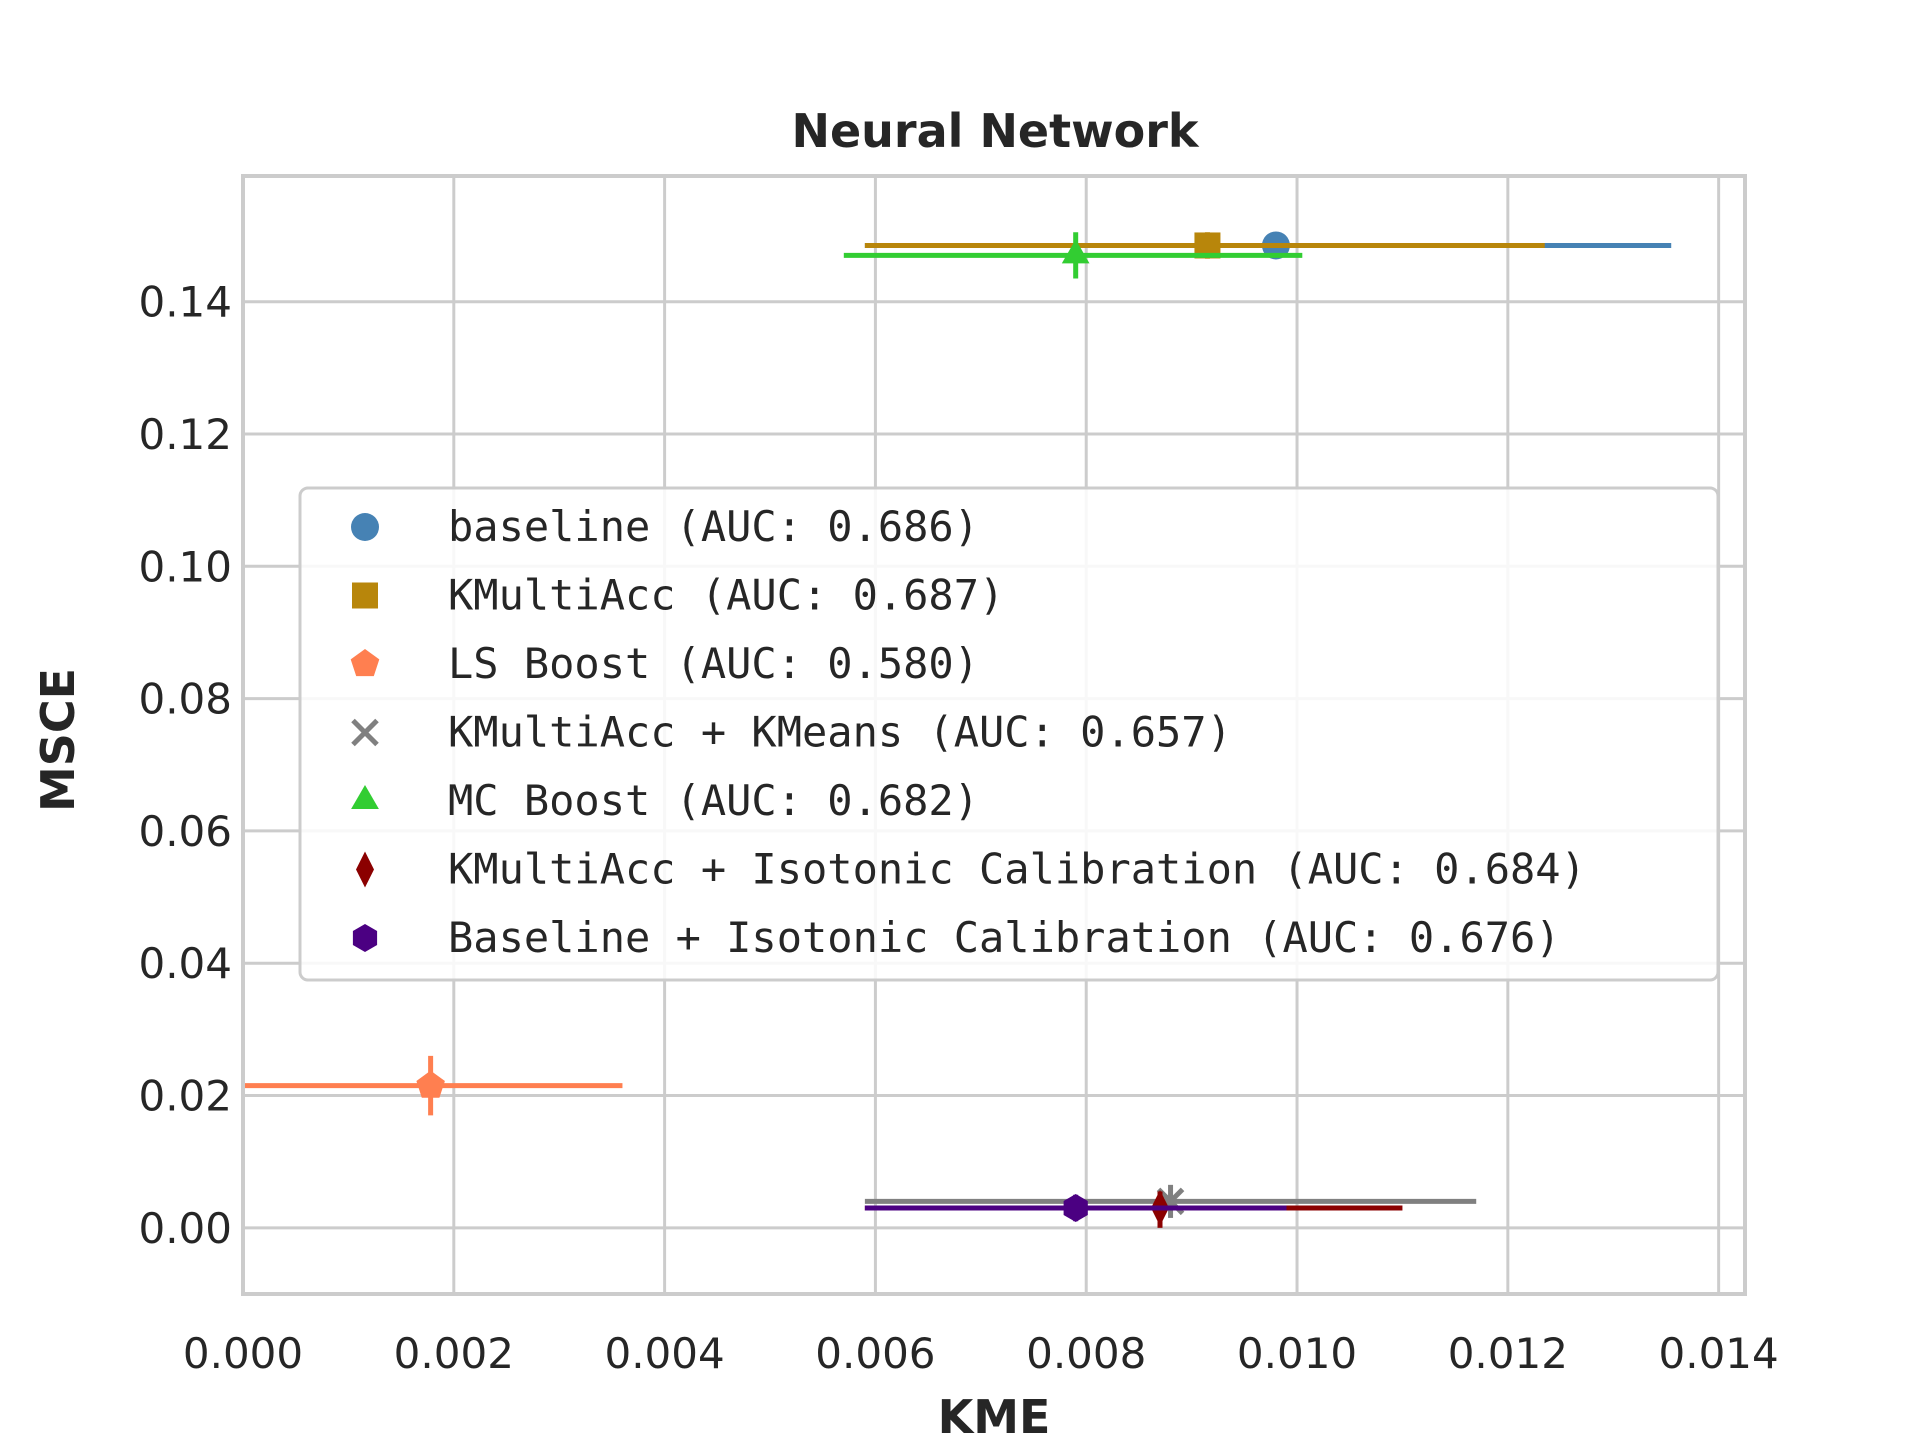 This screenshot has width=1920, height=1440. I want to click on x-tick-label: 0.012, so click(1508, 1353).